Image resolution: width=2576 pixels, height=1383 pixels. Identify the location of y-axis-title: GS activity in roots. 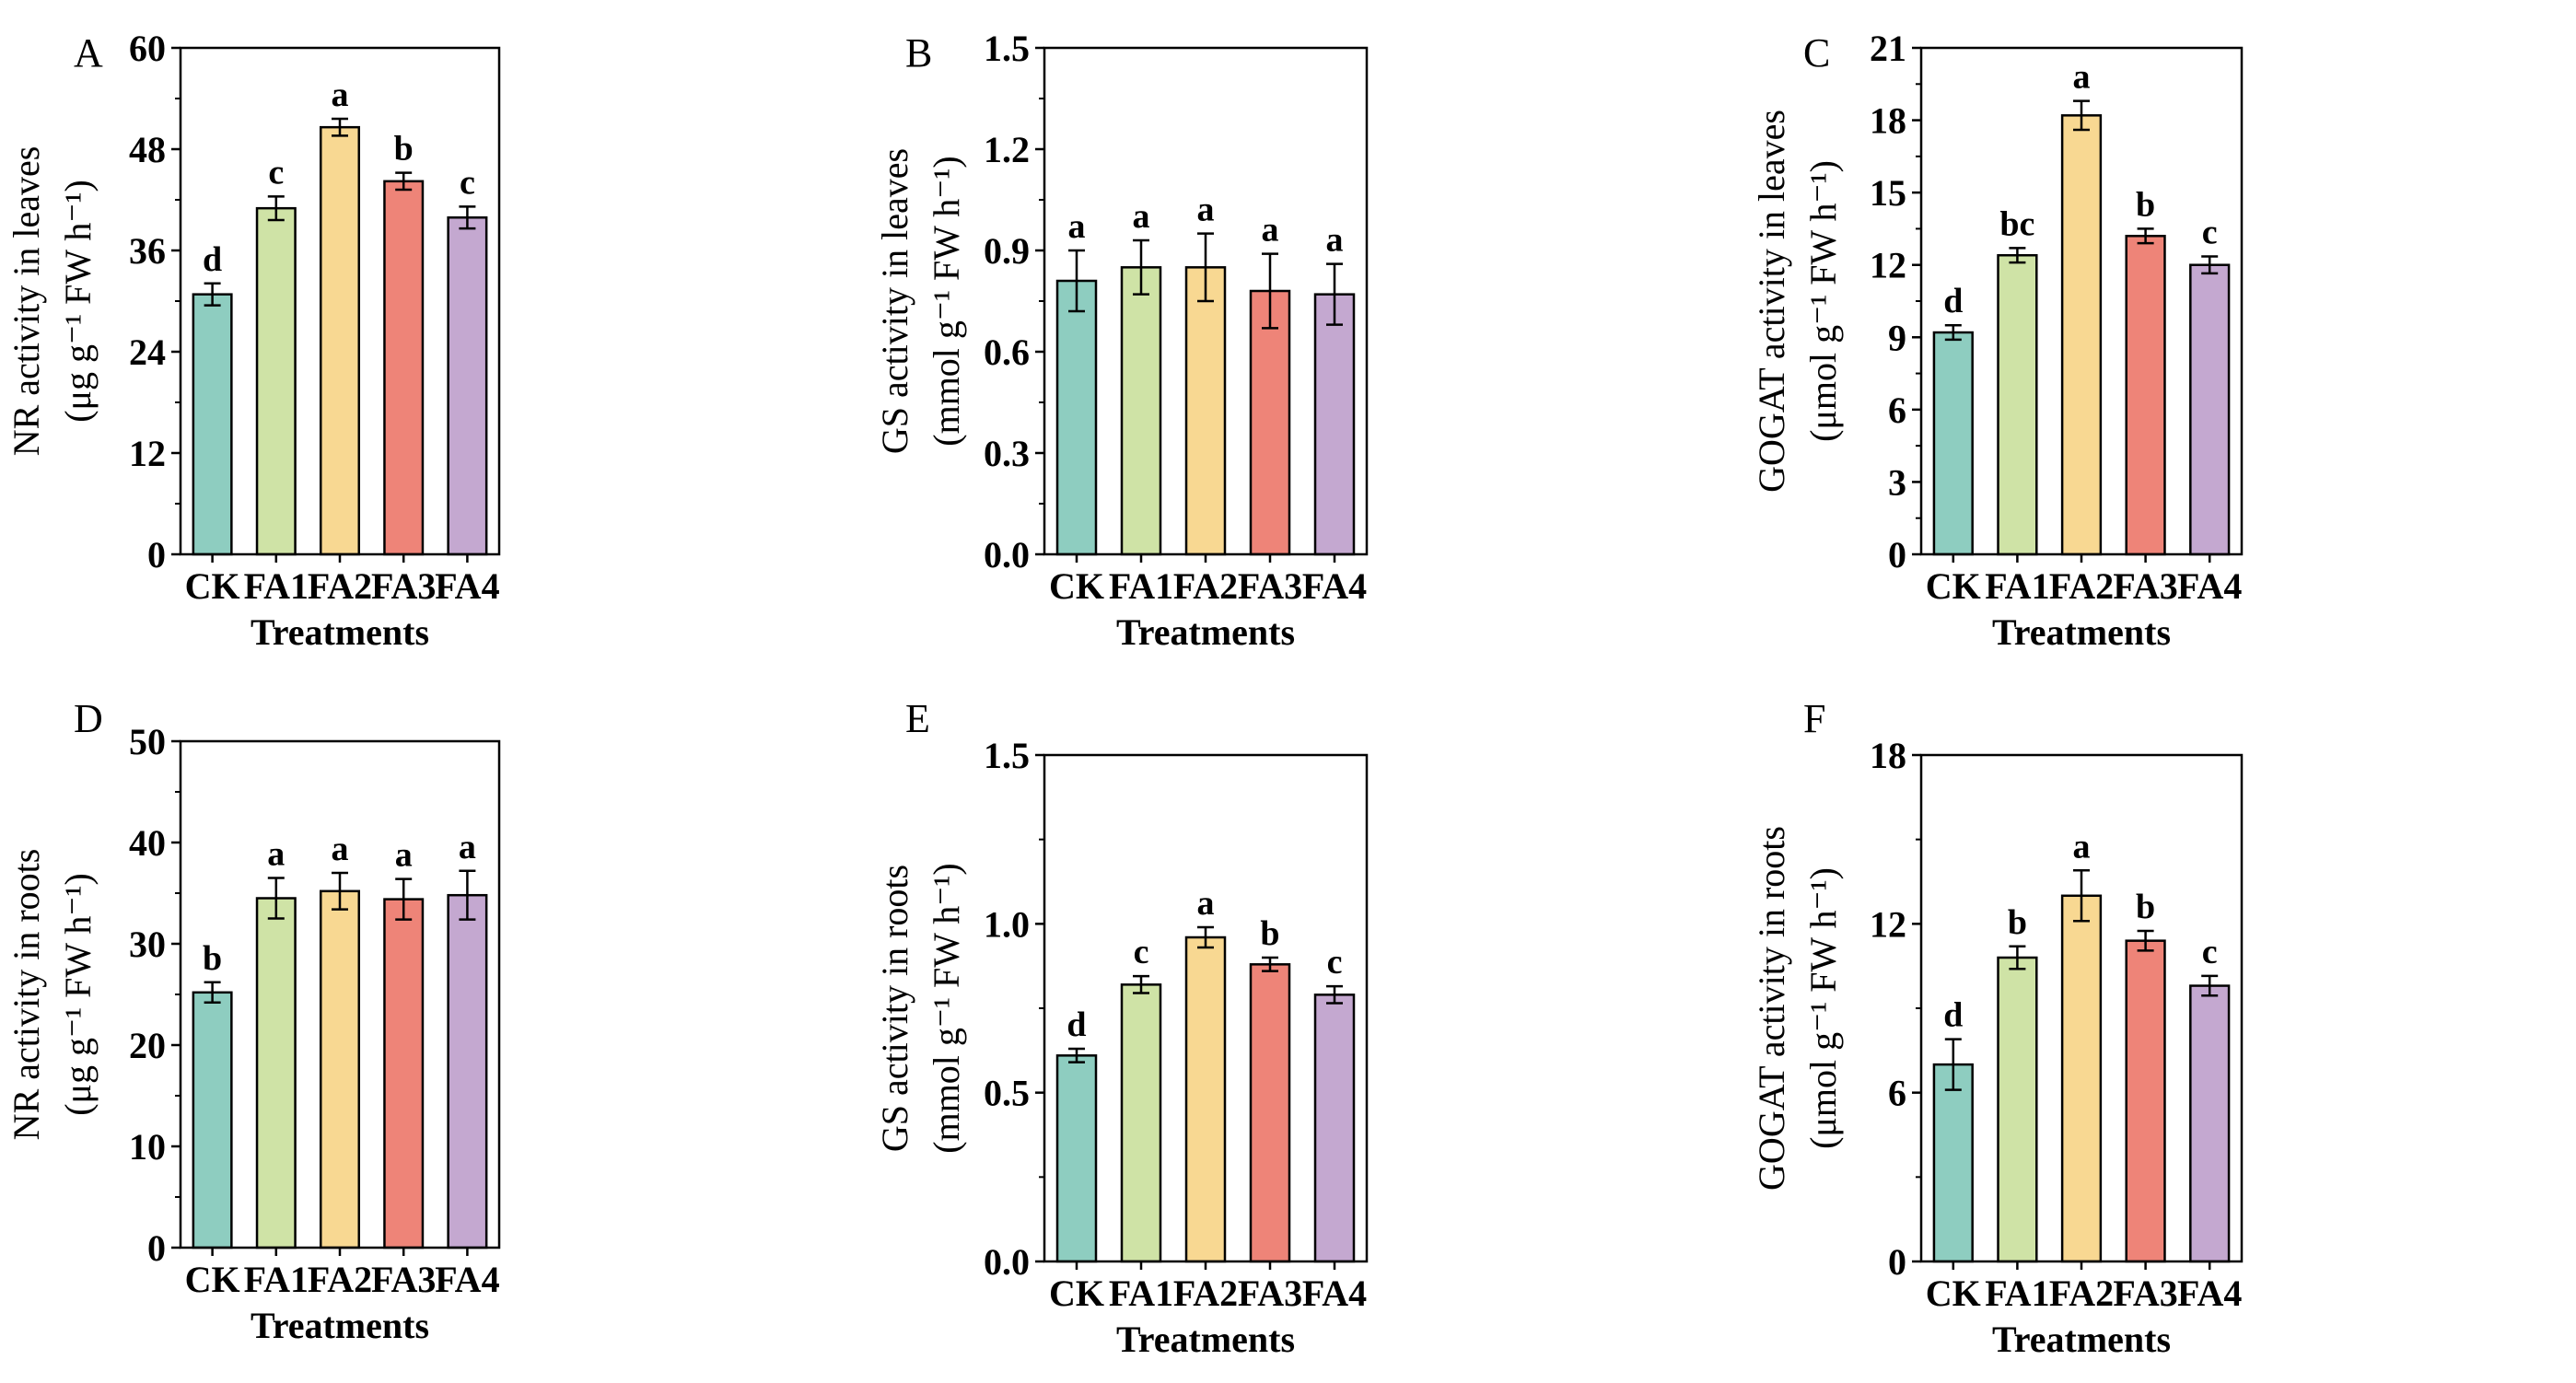
(894, 1008).